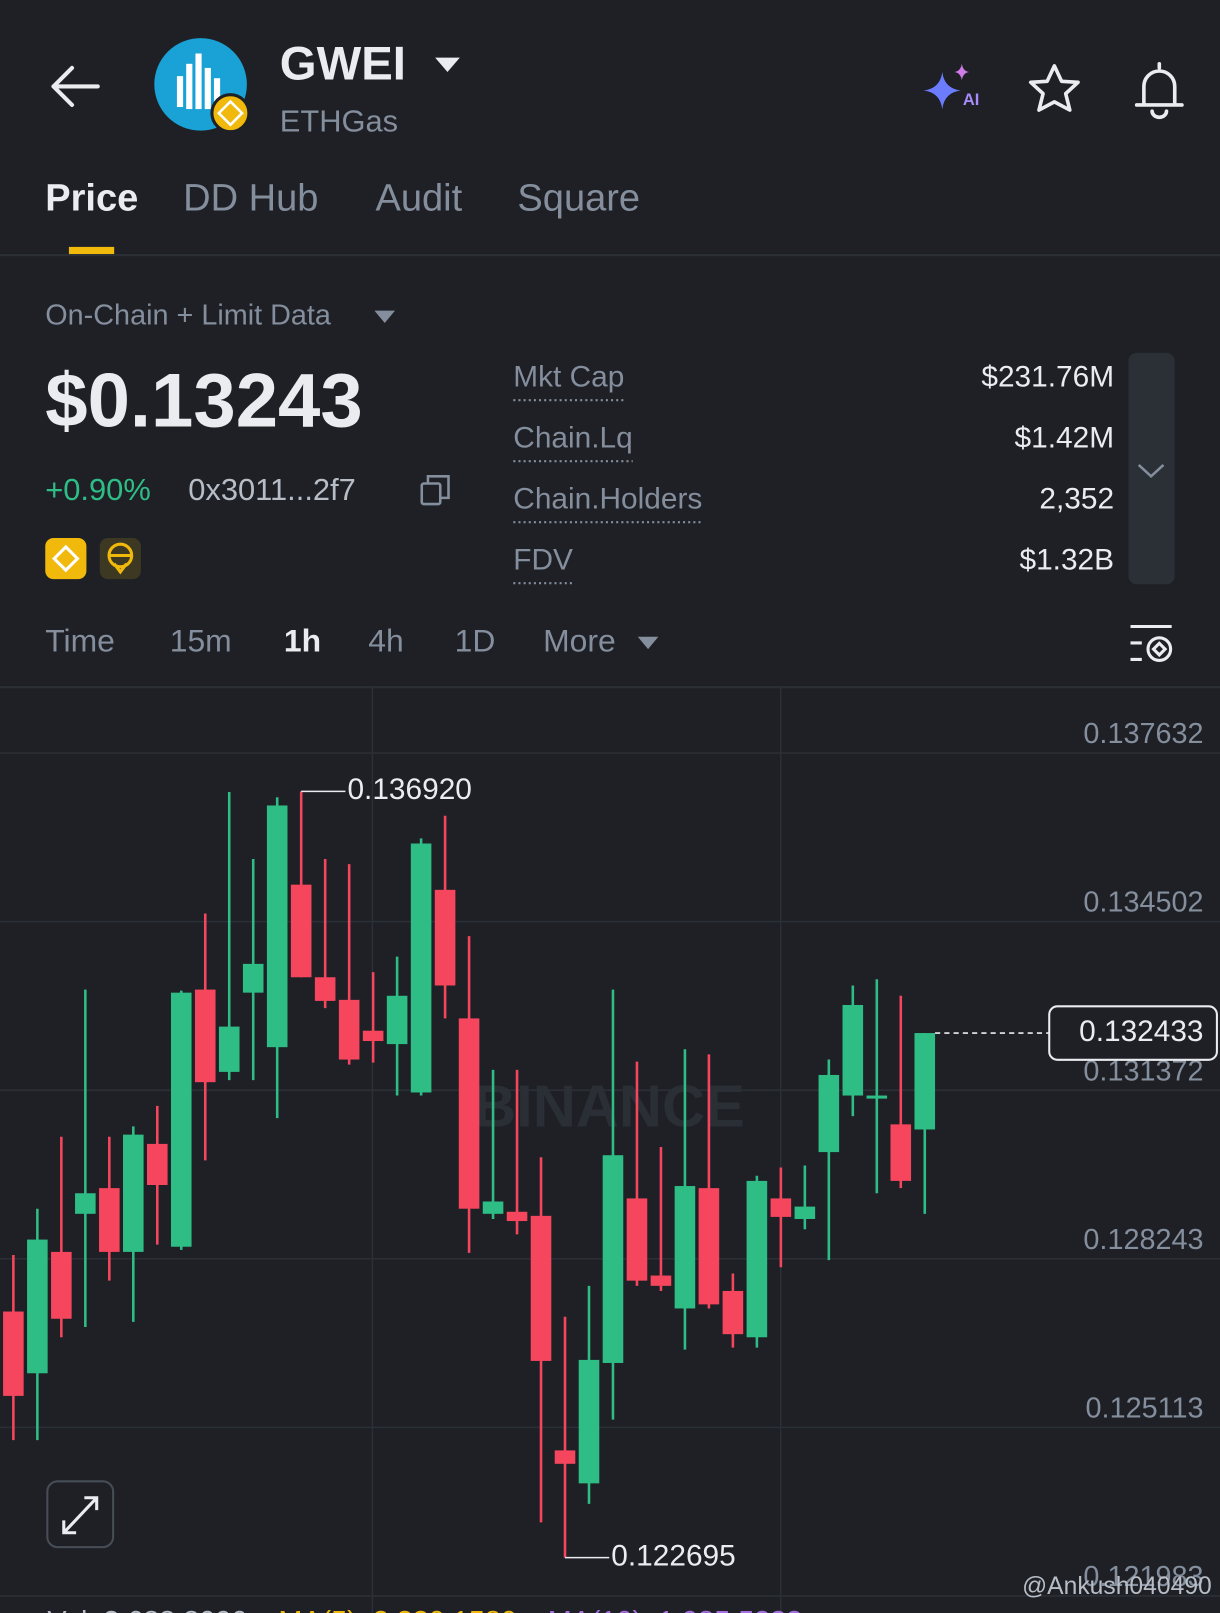  What do you see at coordinates (1065, 437) in the screenshot?
I see `stat-value: $1.42M` at bounding box center [1065, 437].